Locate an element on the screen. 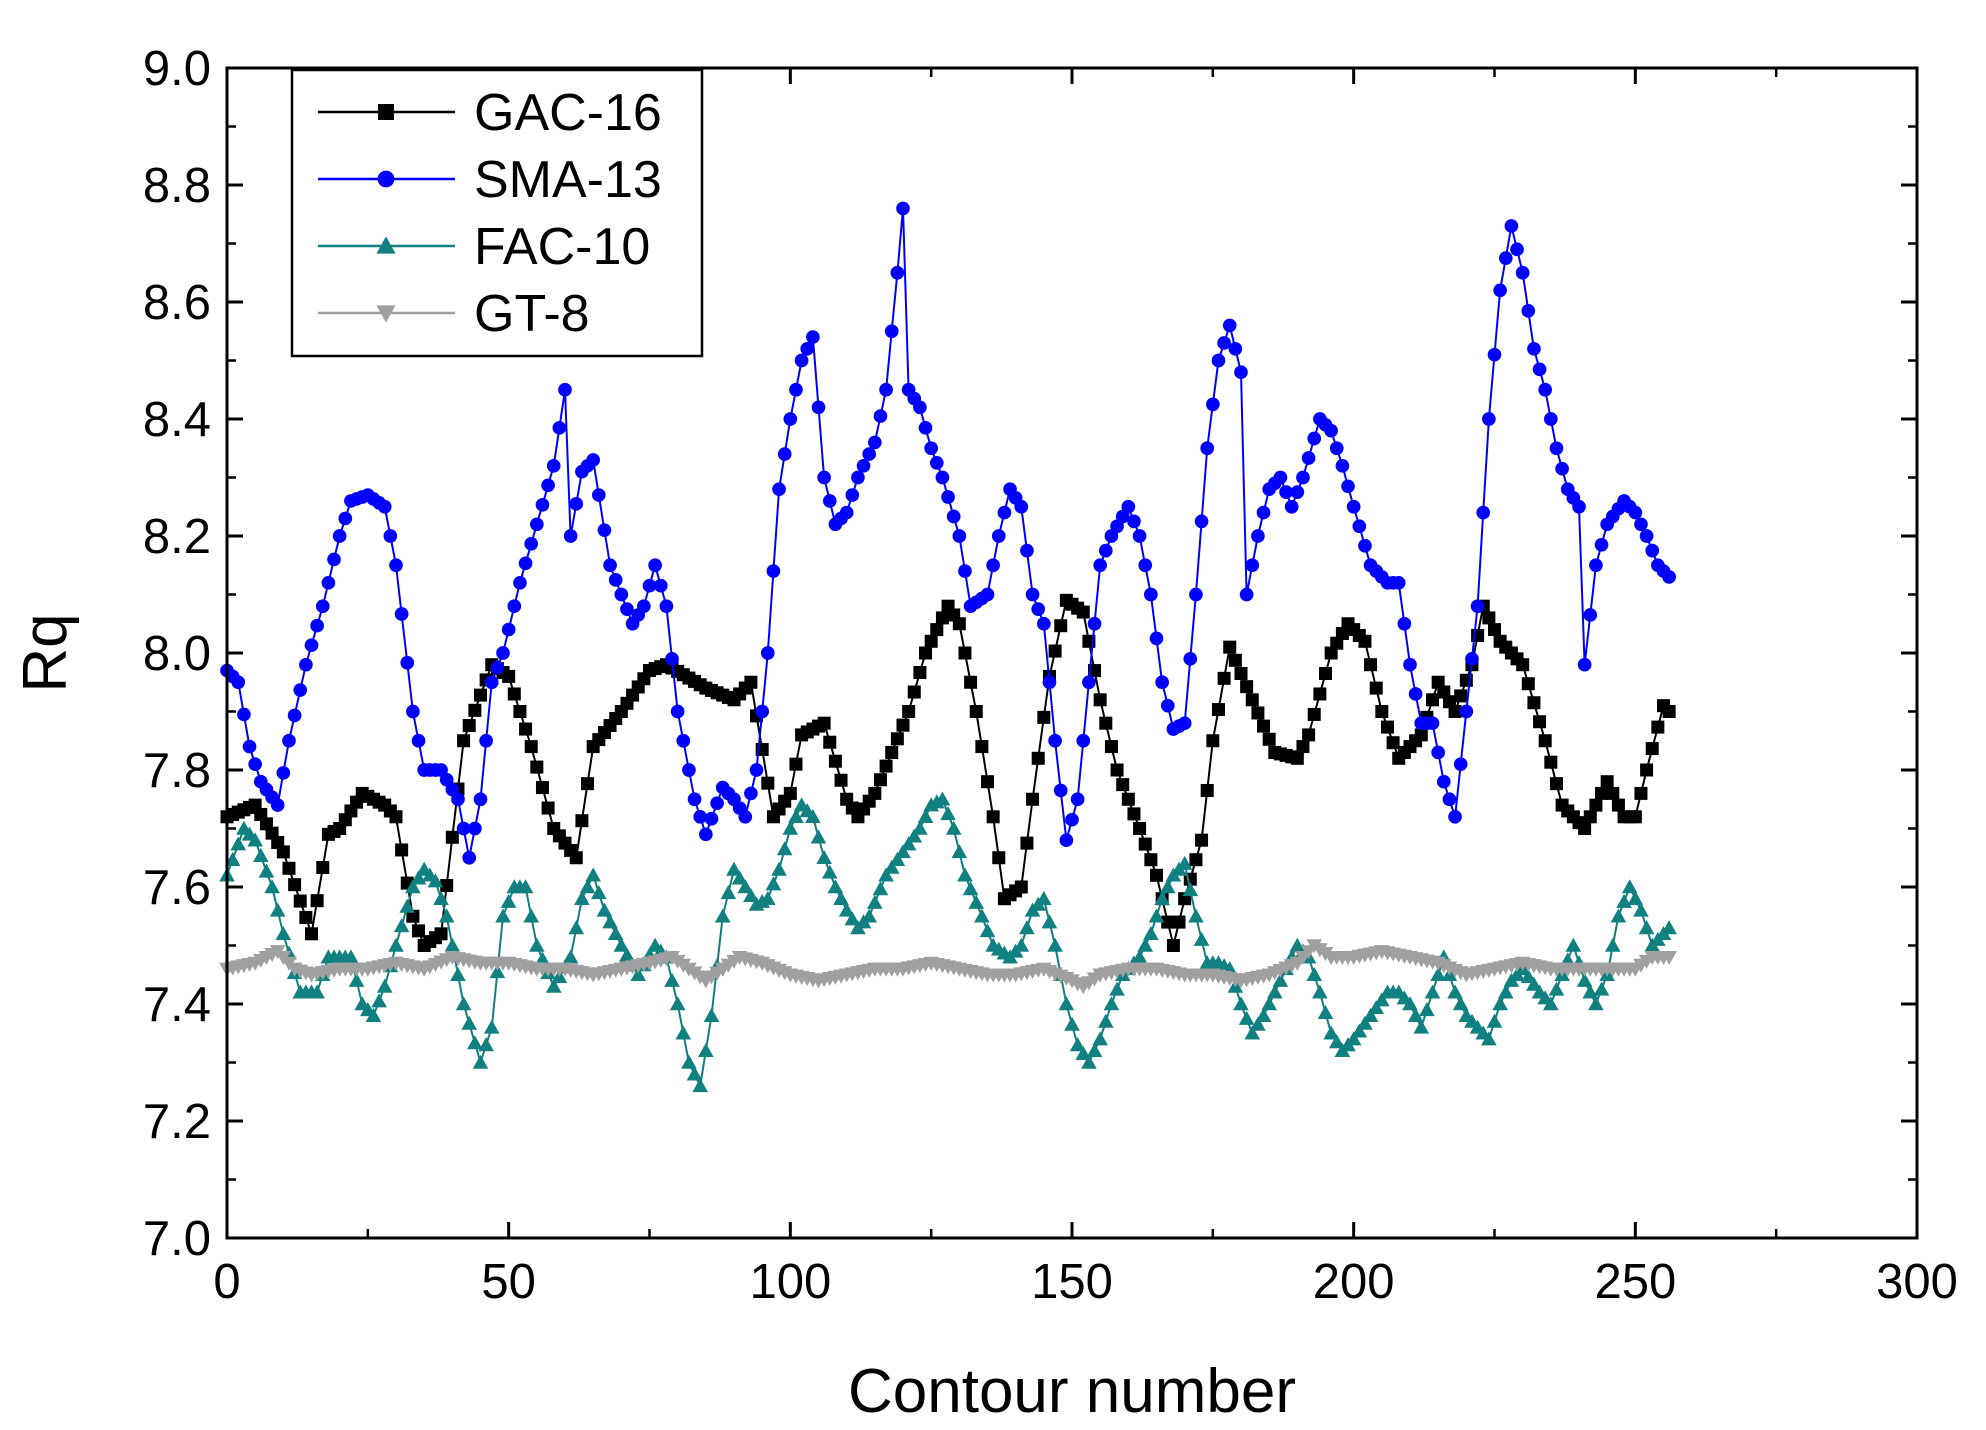 The image size is (1986, 1430). legend-box is located at coordinates (497, 213).